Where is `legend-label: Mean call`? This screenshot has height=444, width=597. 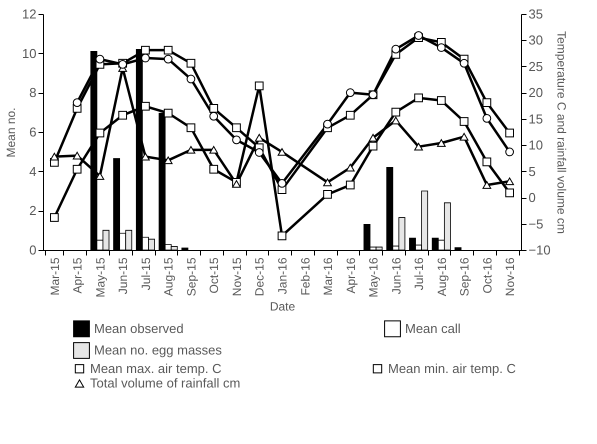
legend-label: Mean call is located at coordinates (433, 328).